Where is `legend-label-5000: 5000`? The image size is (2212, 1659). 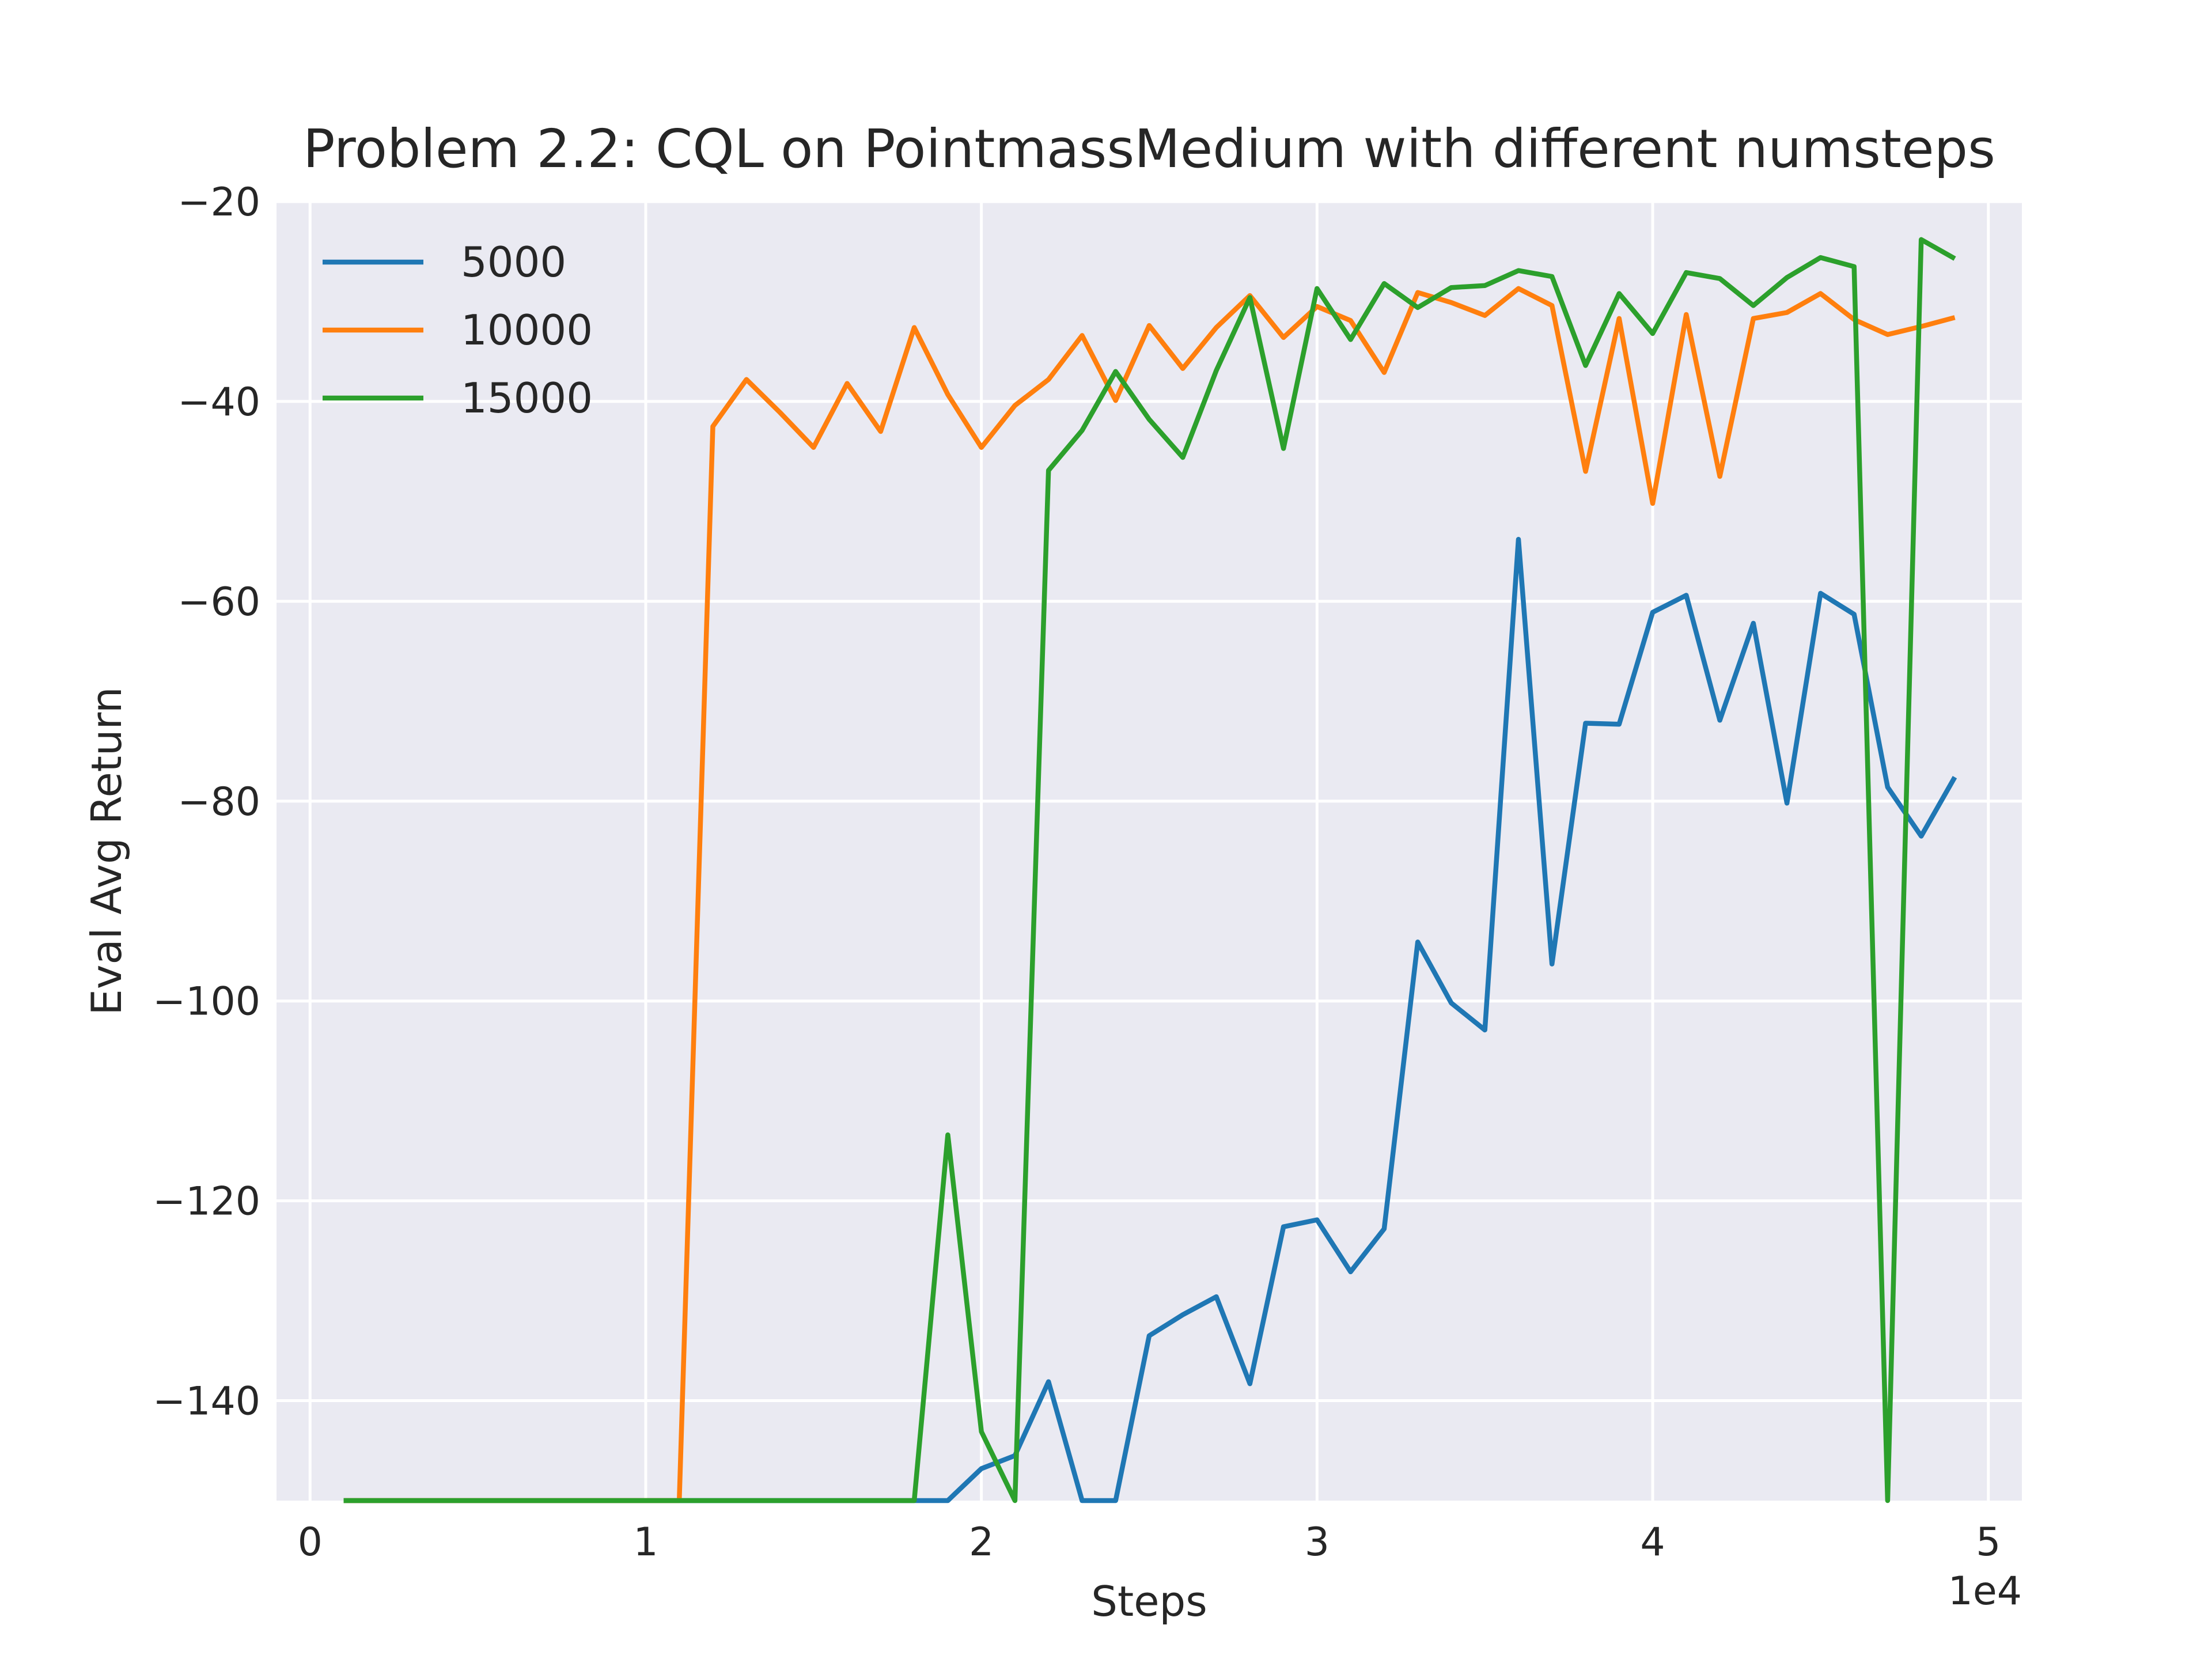 legend-label-5000: 5000 is located at coordinates (513, 262).